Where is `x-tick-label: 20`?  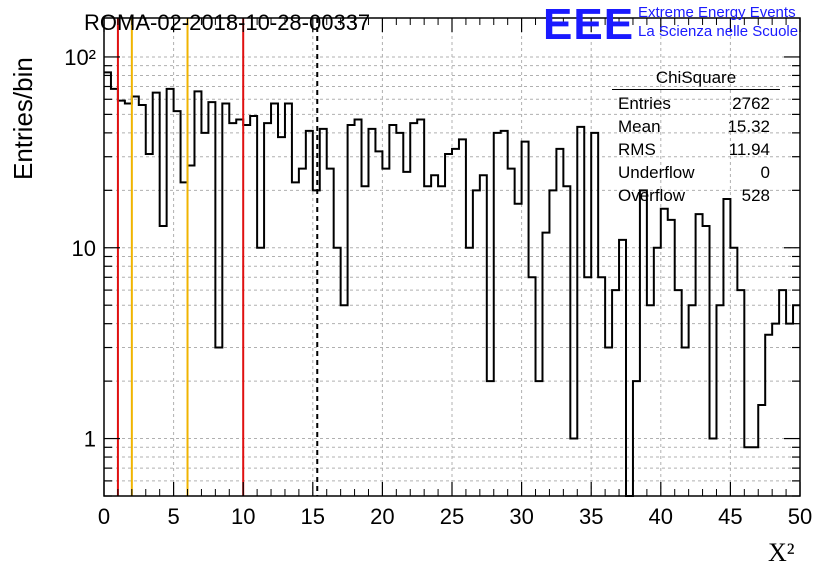
x-tick-label: 20 is located at coordinates (382, 516).